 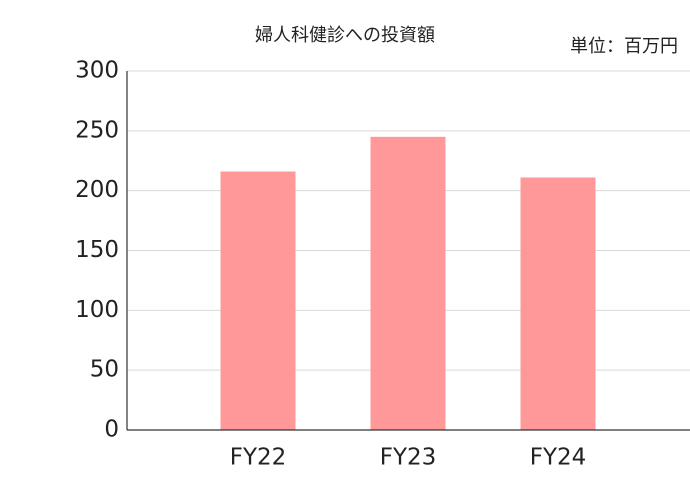 I want to click on y-tick-label: 50, so click(x=104, y=370).